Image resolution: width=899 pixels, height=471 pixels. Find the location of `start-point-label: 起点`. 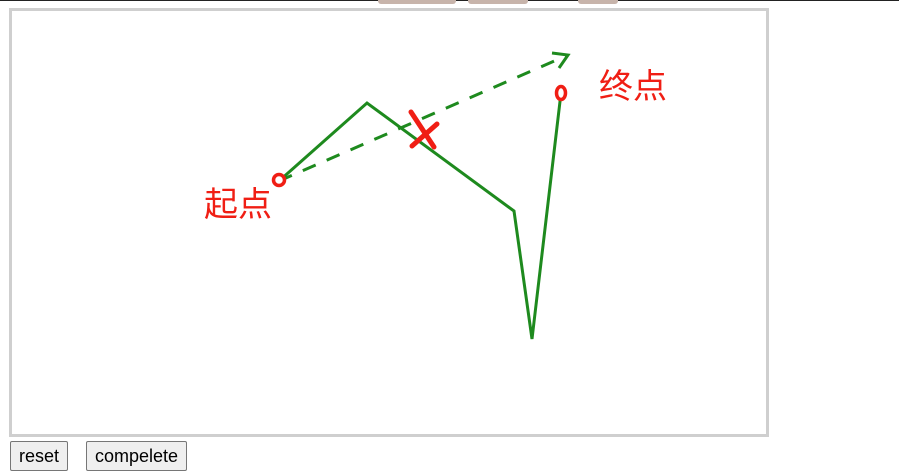

start-point-label: 起点 is located at coordinates (238, 205).